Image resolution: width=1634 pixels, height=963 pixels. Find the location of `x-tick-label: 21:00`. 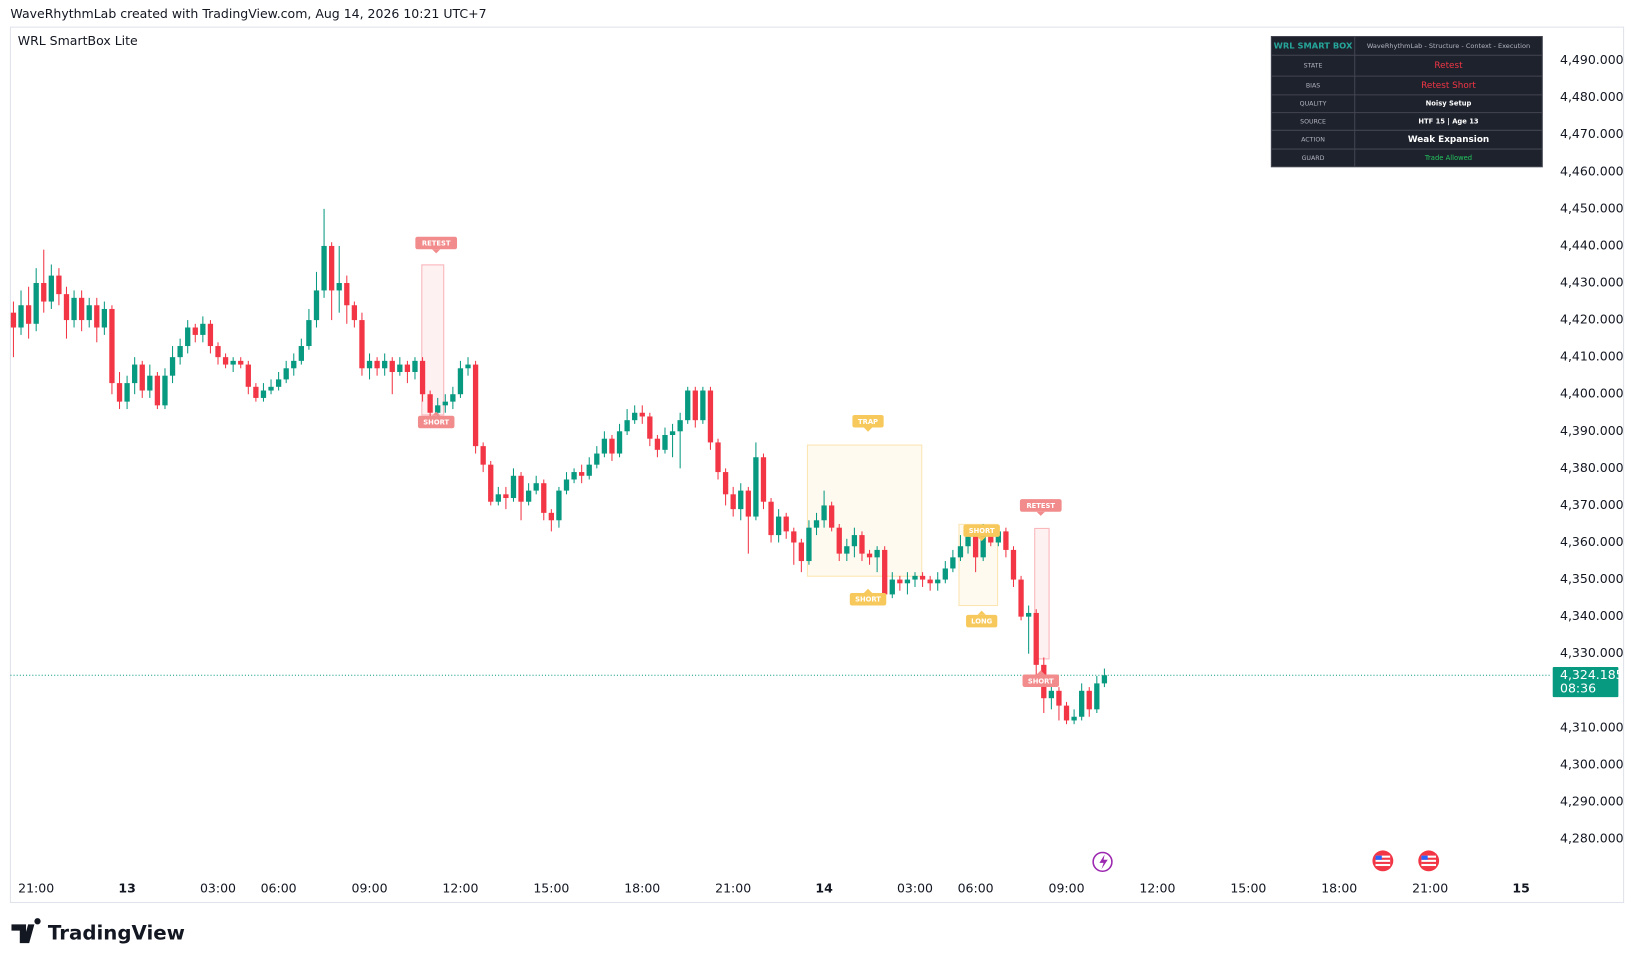

x-tick-label: 21:00 is located at coordinates (36, 887).